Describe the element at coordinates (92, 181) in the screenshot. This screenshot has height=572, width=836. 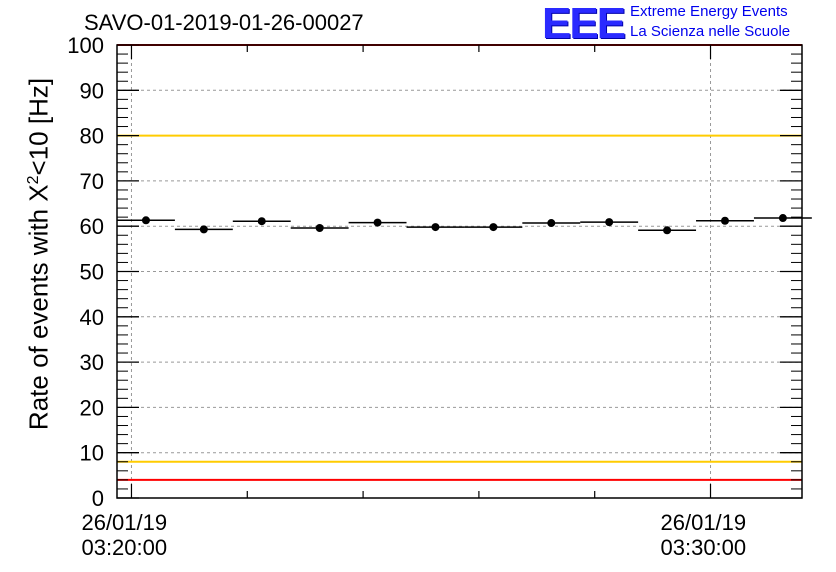
I see `y-tick-label: 70` at that location.